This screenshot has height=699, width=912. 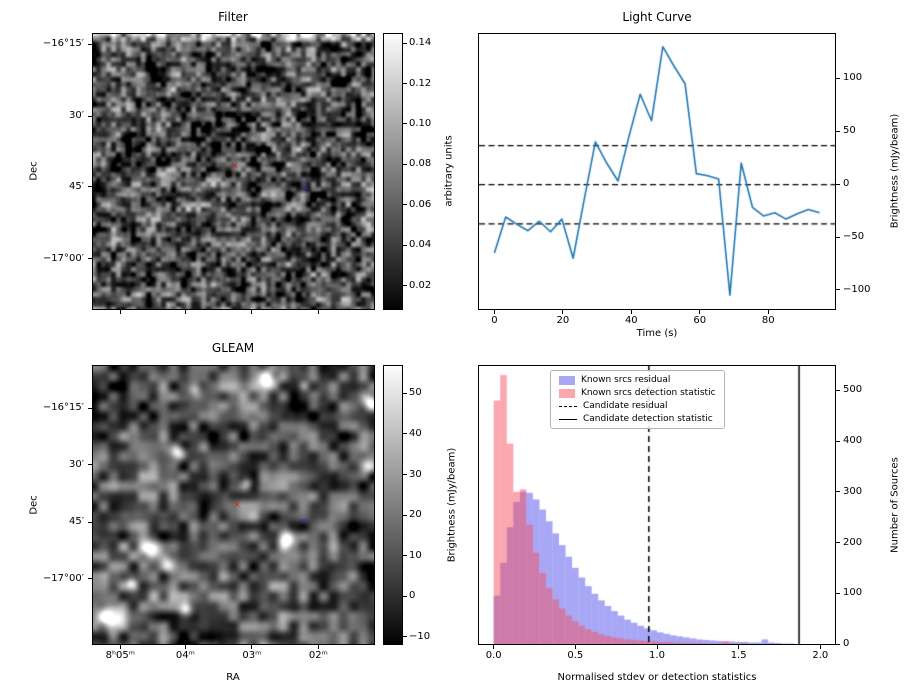 What do you see at coordinates (237, 505) in the screenshot?
I see `gleam-marker-candidate-x-icon: ✕` at bounding box center [237, 505].